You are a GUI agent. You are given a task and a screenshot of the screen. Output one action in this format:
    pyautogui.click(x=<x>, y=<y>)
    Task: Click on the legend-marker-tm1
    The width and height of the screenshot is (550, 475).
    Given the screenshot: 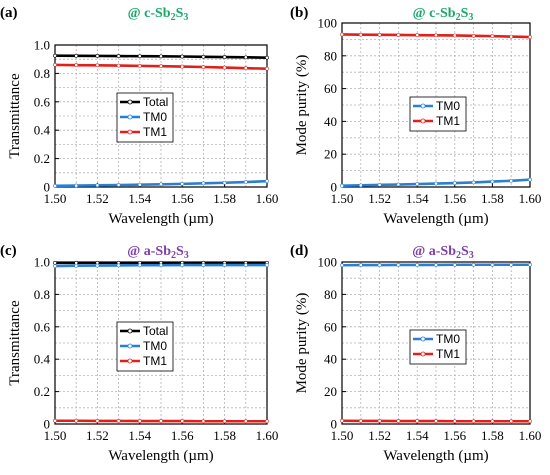 What is the action you would take?
    pyautogui.click(x=423, y=121)
    